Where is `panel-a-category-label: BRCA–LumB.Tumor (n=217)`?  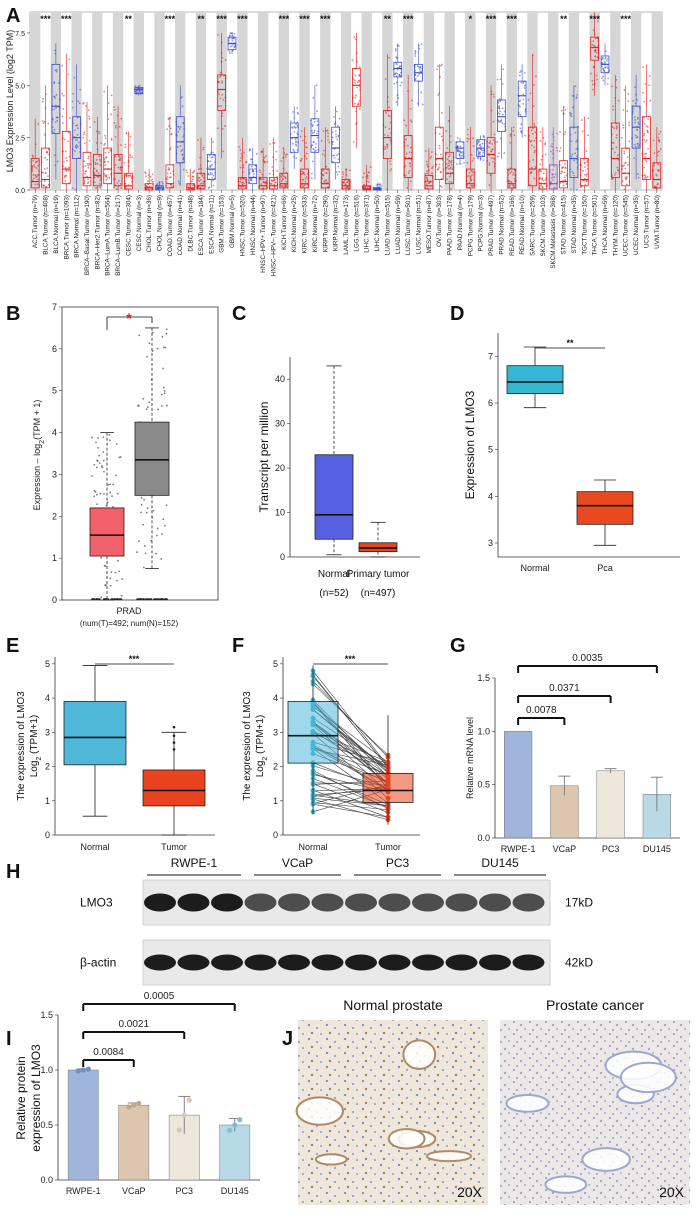
panel-a-category-label: BRCA–LumB.Tumor (n=217) is located at coordinates (118, 235).